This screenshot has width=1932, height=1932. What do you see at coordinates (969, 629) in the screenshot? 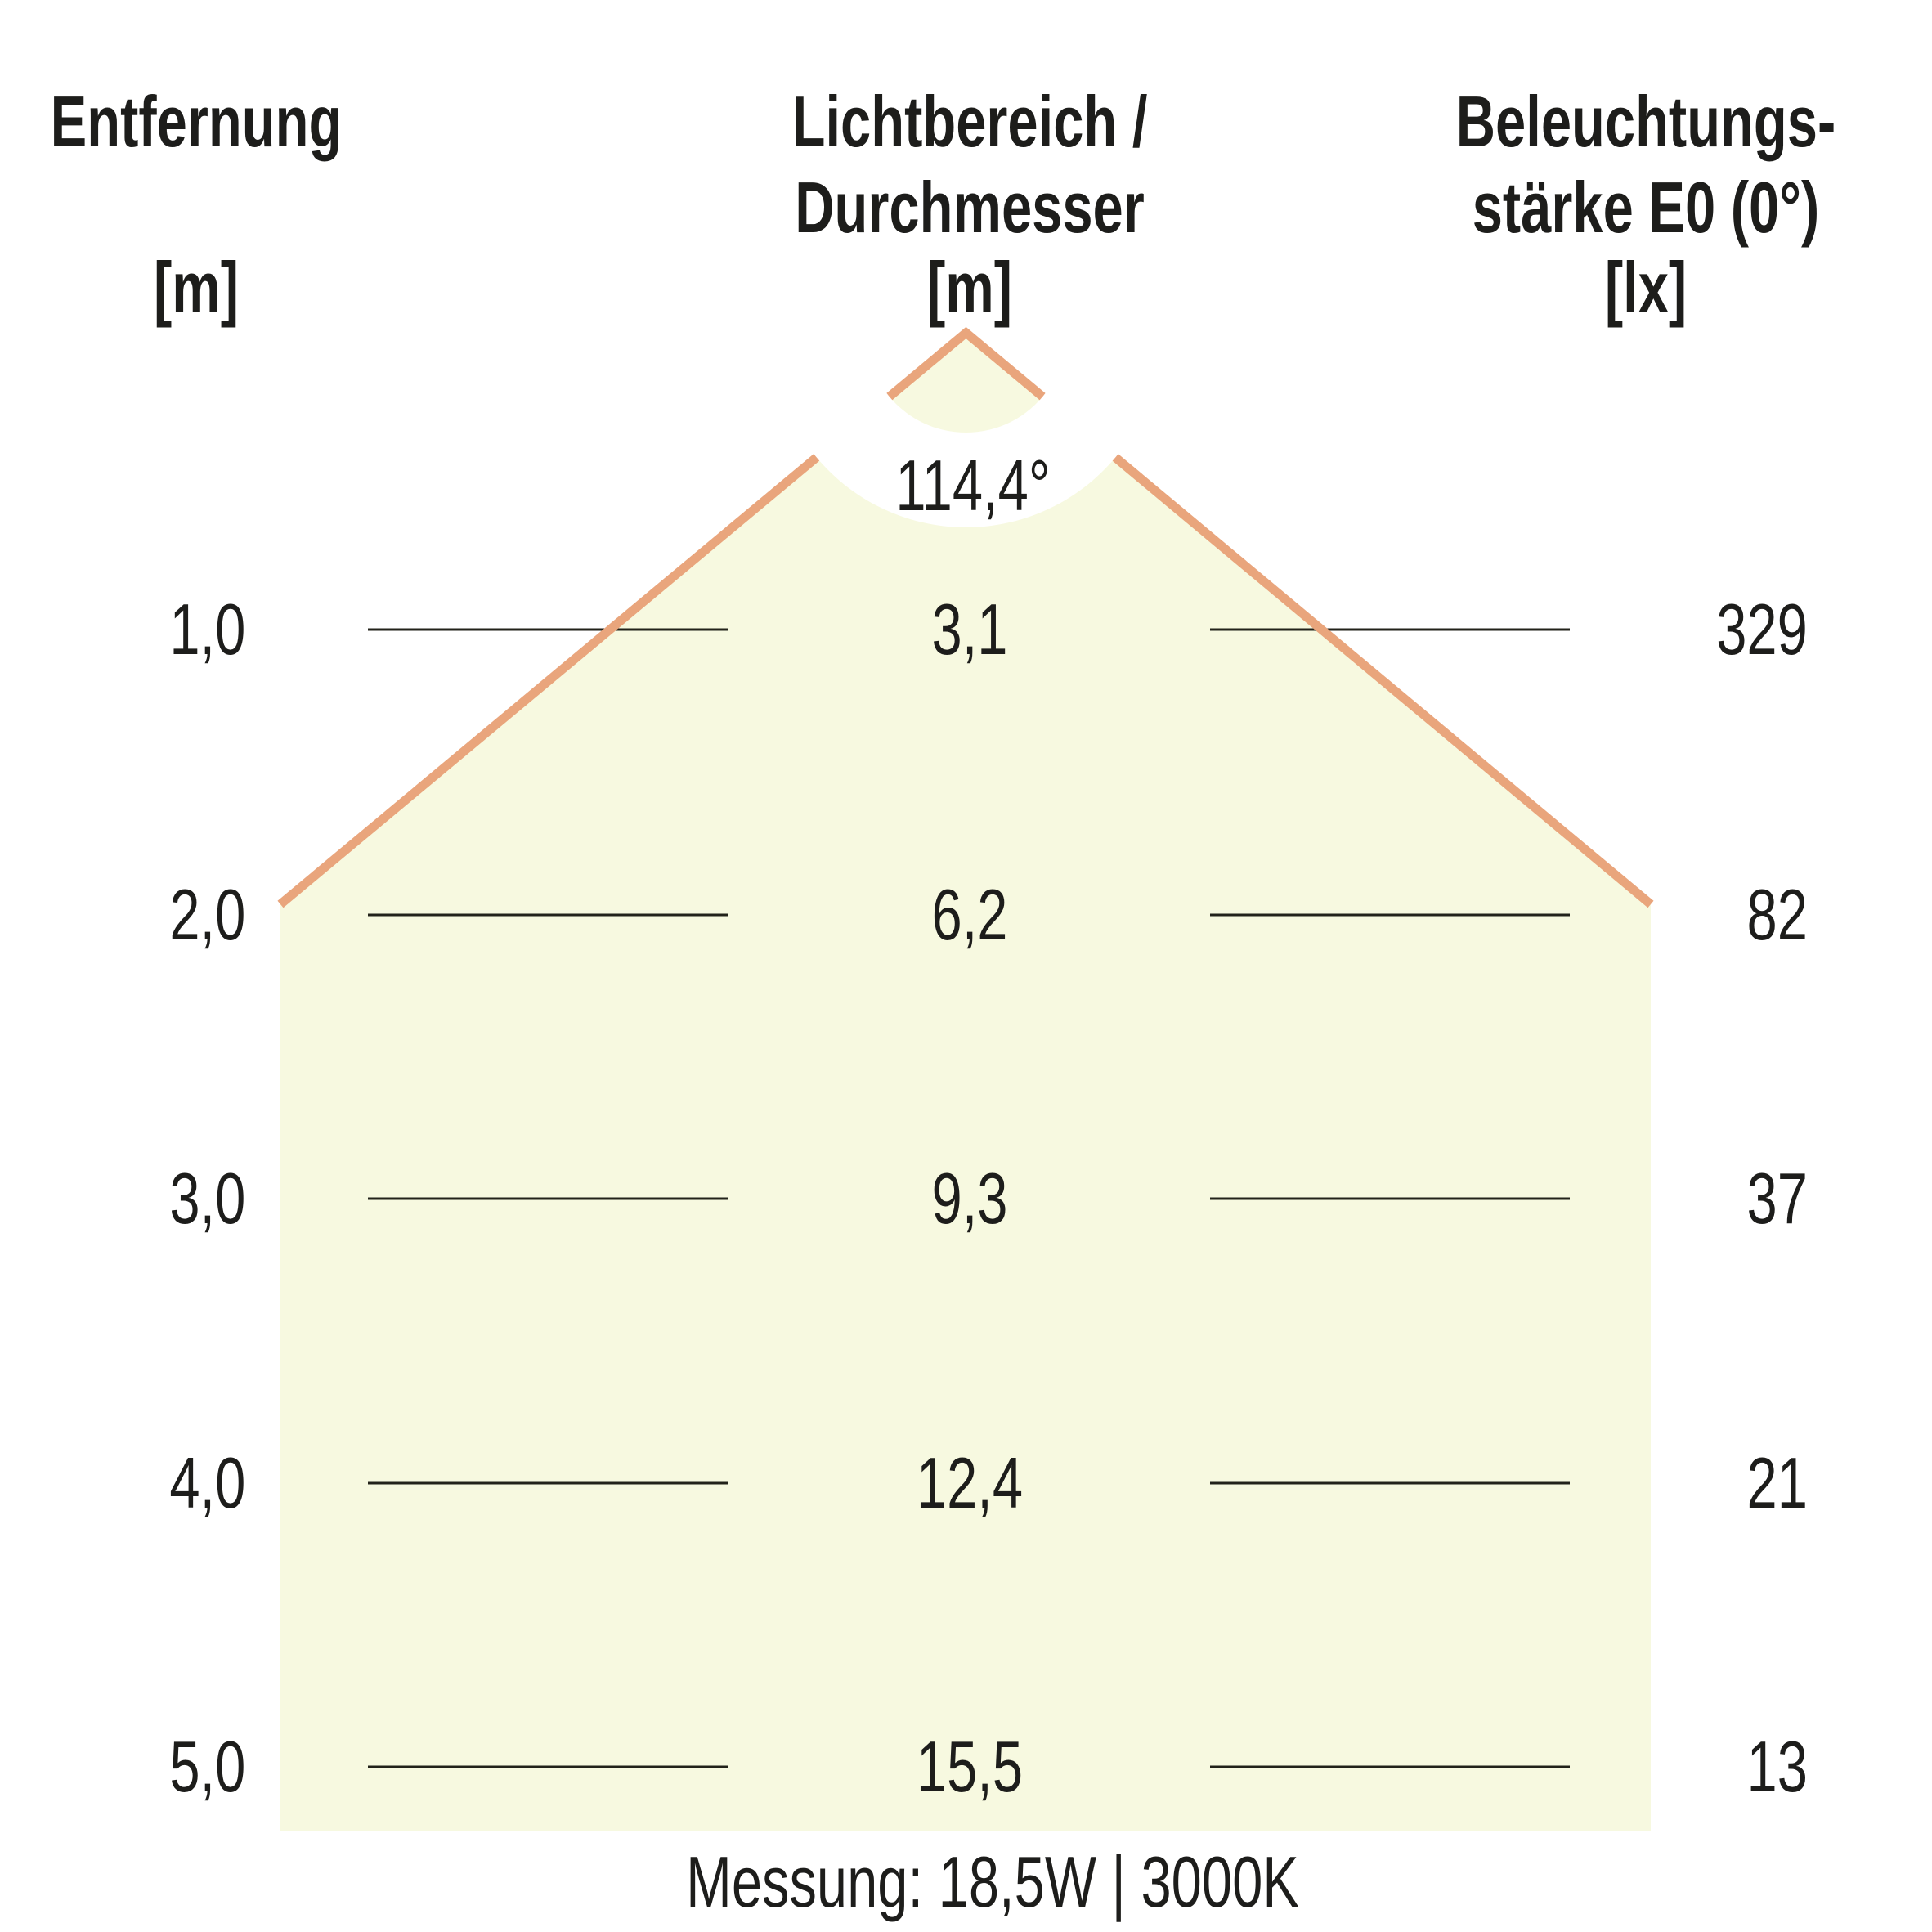
I see `diameter-value-1: 3,1` at bounding box center [969, 629].